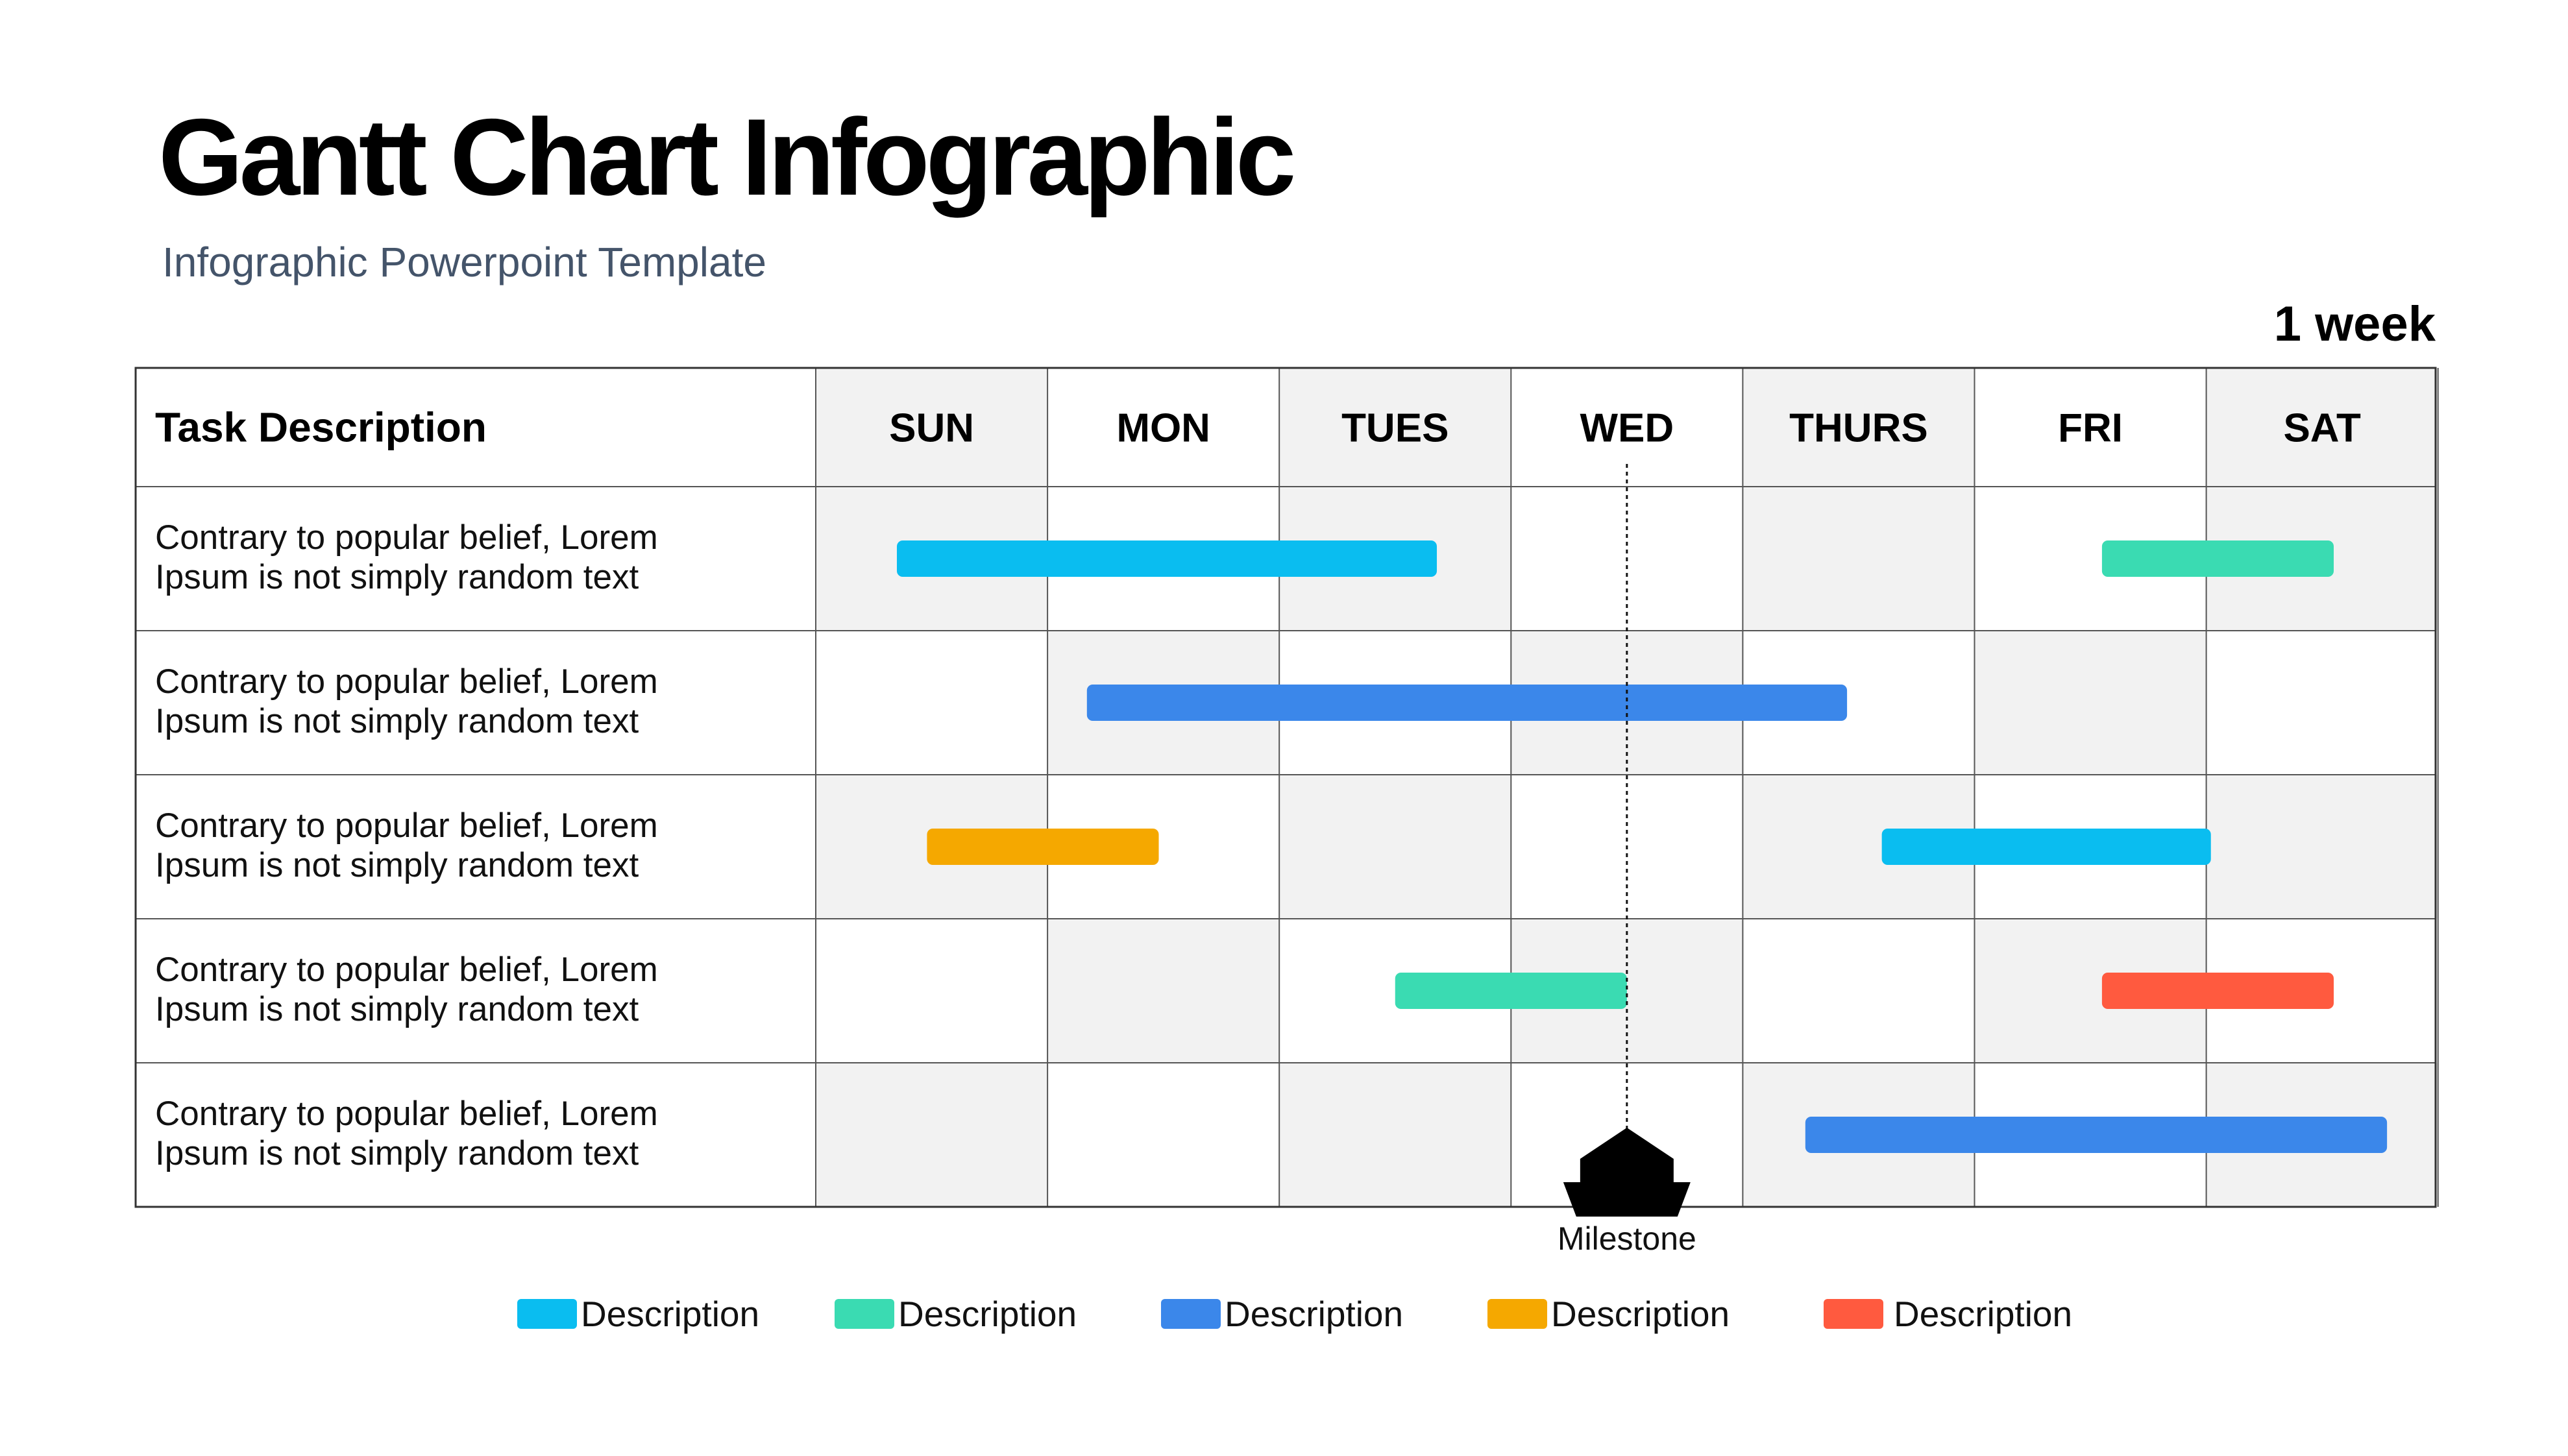 The width and height of the screenshot is (2568, 1456). I want to click on day-label-sun: SUN, so click(931, 429).